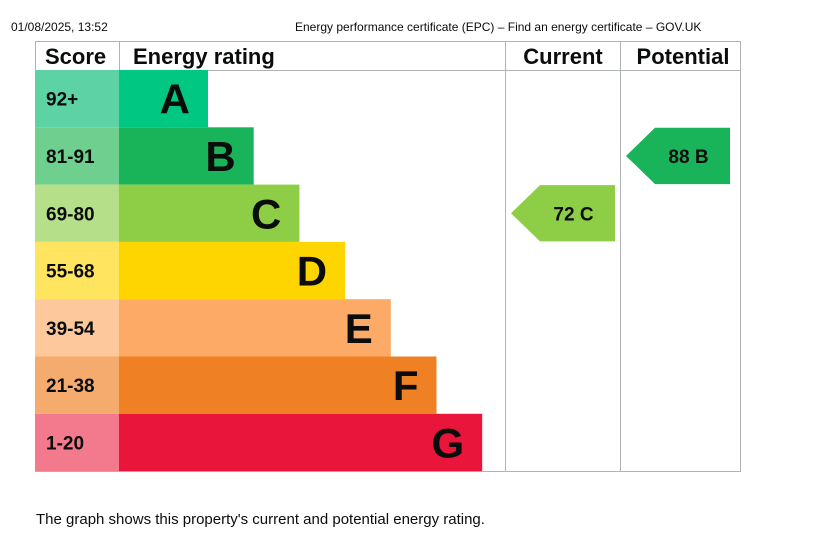 The height and width of the screenshot is (539, 829). What do you see at coordinates (70, 157) in the screenshot?
I see `score-label-b: 81-91` at bounding box center [70, 157].